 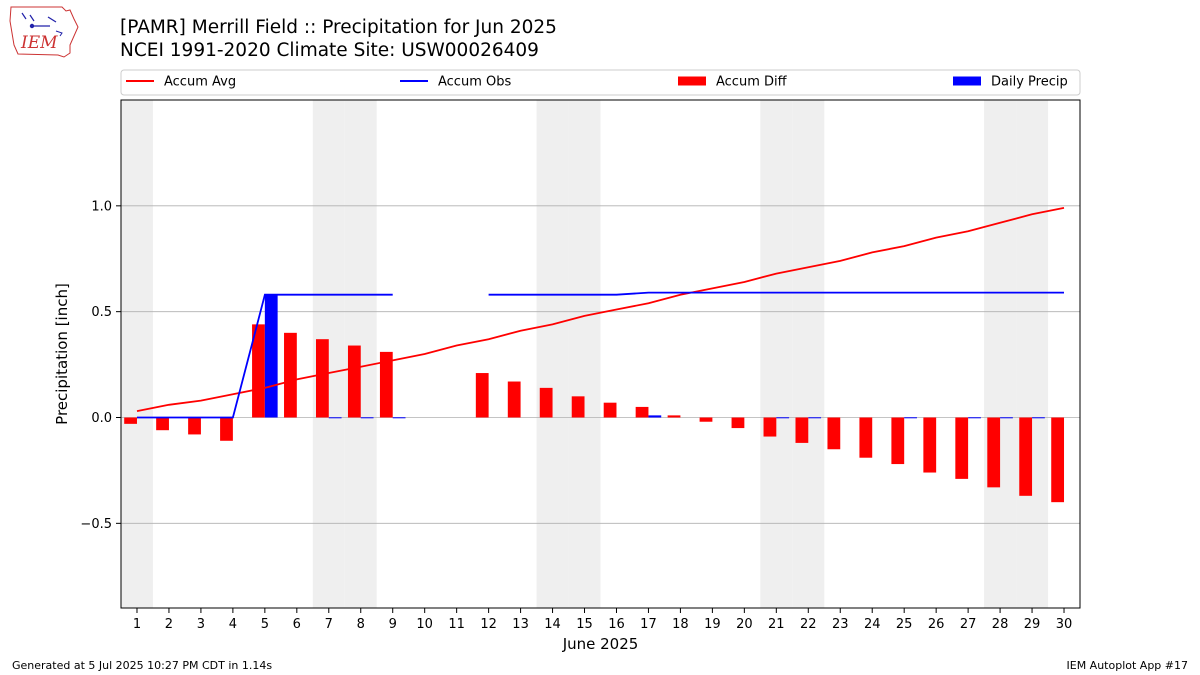 I want to click on x-tick-label: 21, so click(x=776, y=624).